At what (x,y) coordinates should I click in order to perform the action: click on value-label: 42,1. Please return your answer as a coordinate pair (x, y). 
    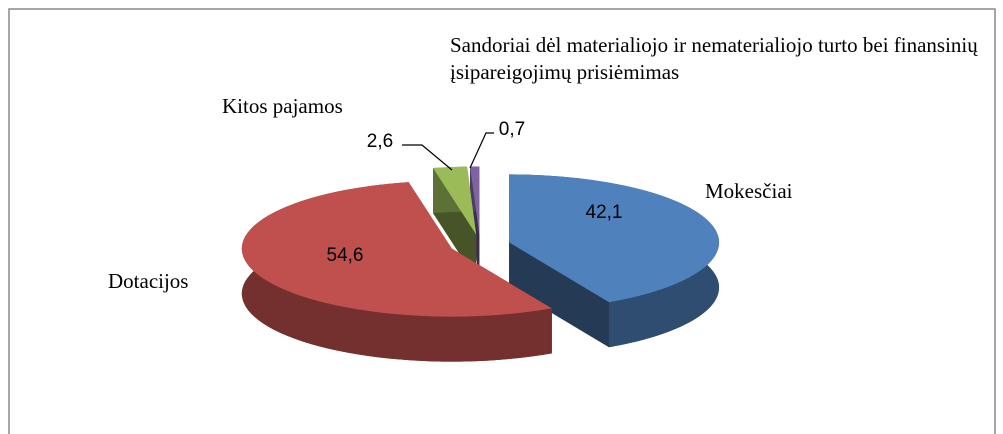
    Looking at the image, I should click on (604, 212).